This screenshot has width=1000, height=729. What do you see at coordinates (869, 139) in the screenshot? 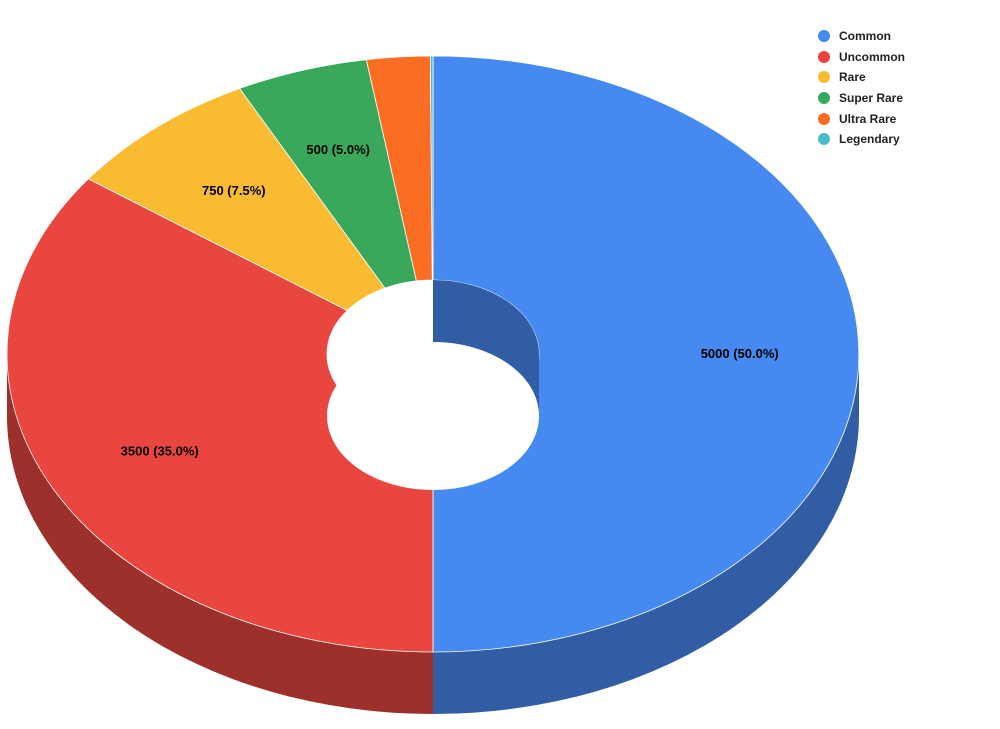
I see `legend-label: Legendary` at bounding box center [869, 139].